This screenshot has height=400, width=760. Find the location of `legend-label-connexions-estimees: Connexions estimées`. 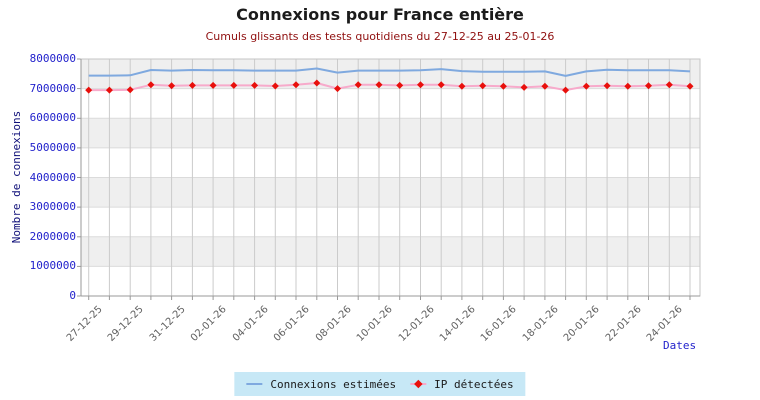

legend-label-connexions-estimees: Connexions estimées is located at coordinates (333, 384).